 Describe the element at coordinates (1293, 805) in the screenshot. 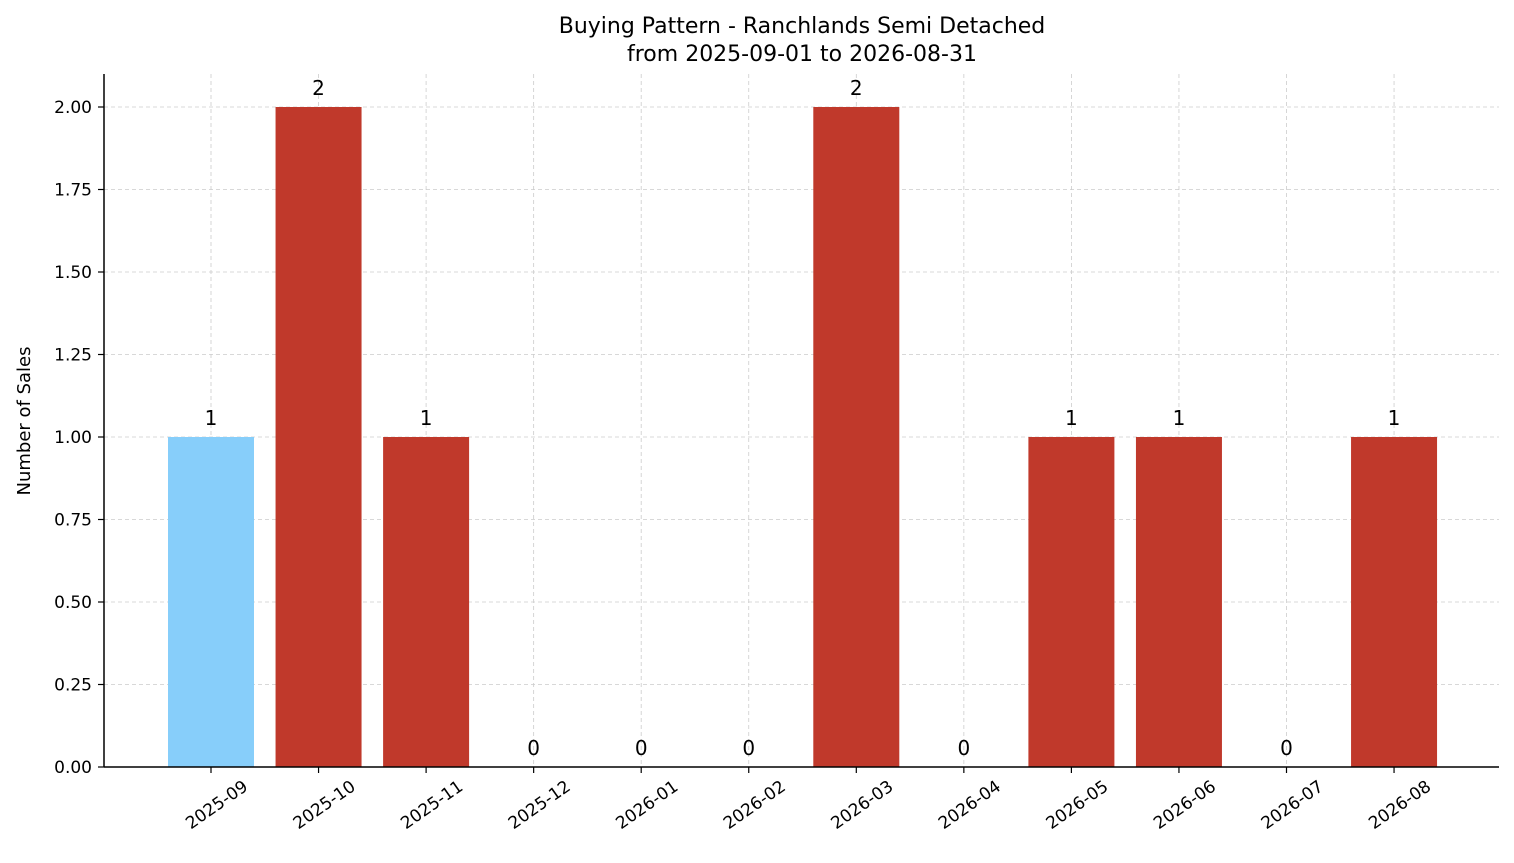

I see `x-tick-label: 2026-07` at that location.